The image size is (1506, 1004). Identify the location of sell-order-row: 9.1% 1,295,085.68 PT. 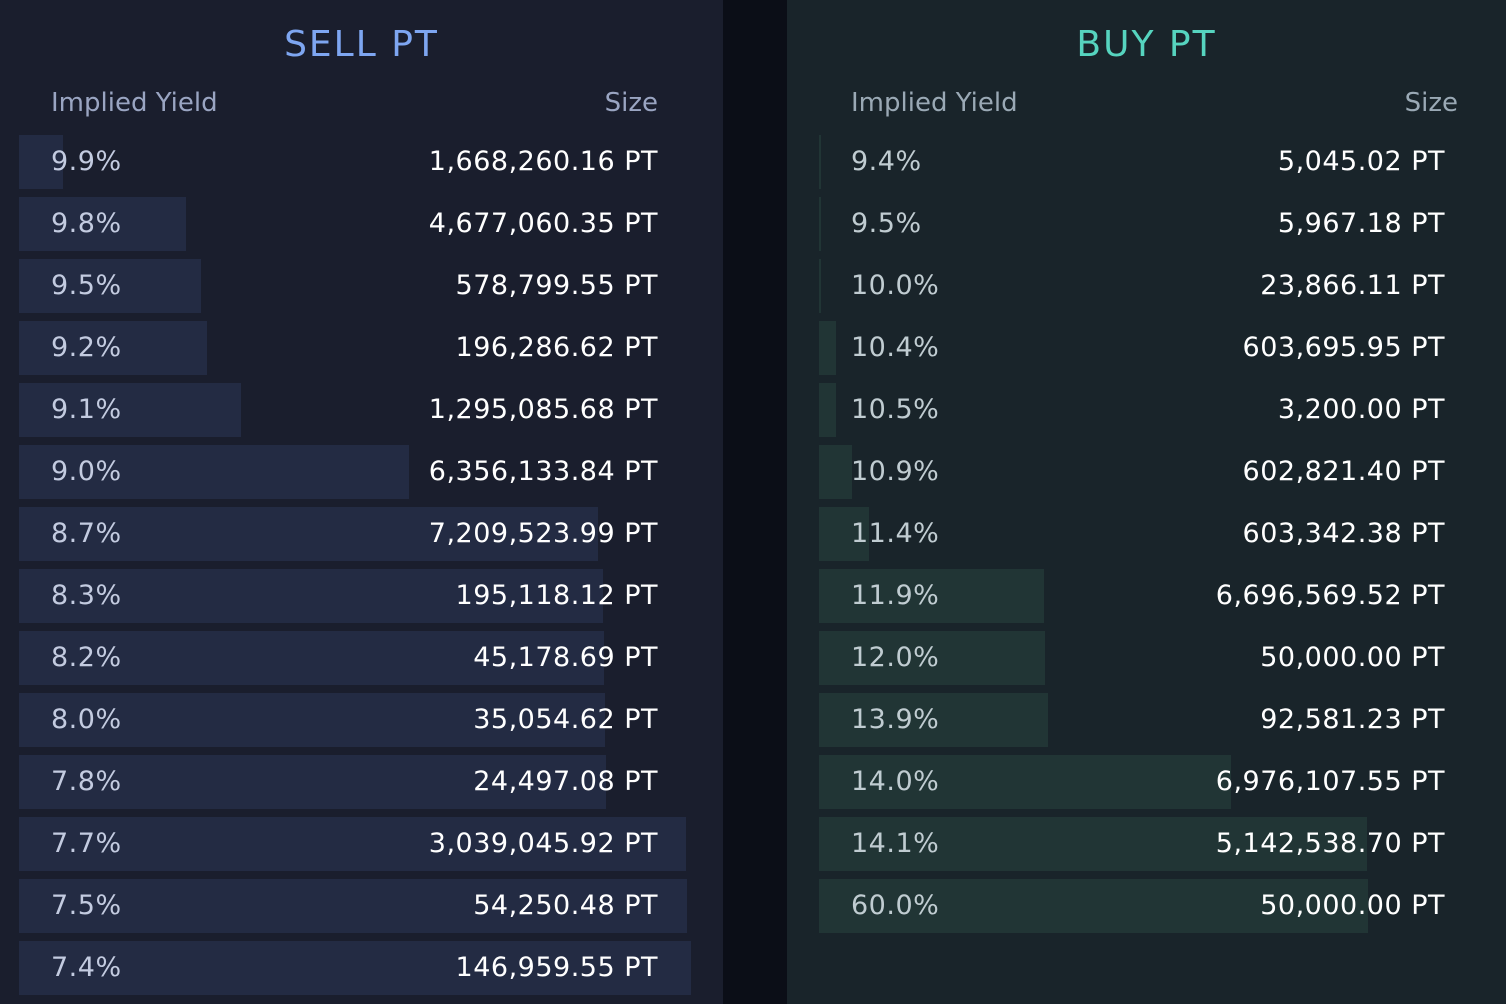
(364, 410).